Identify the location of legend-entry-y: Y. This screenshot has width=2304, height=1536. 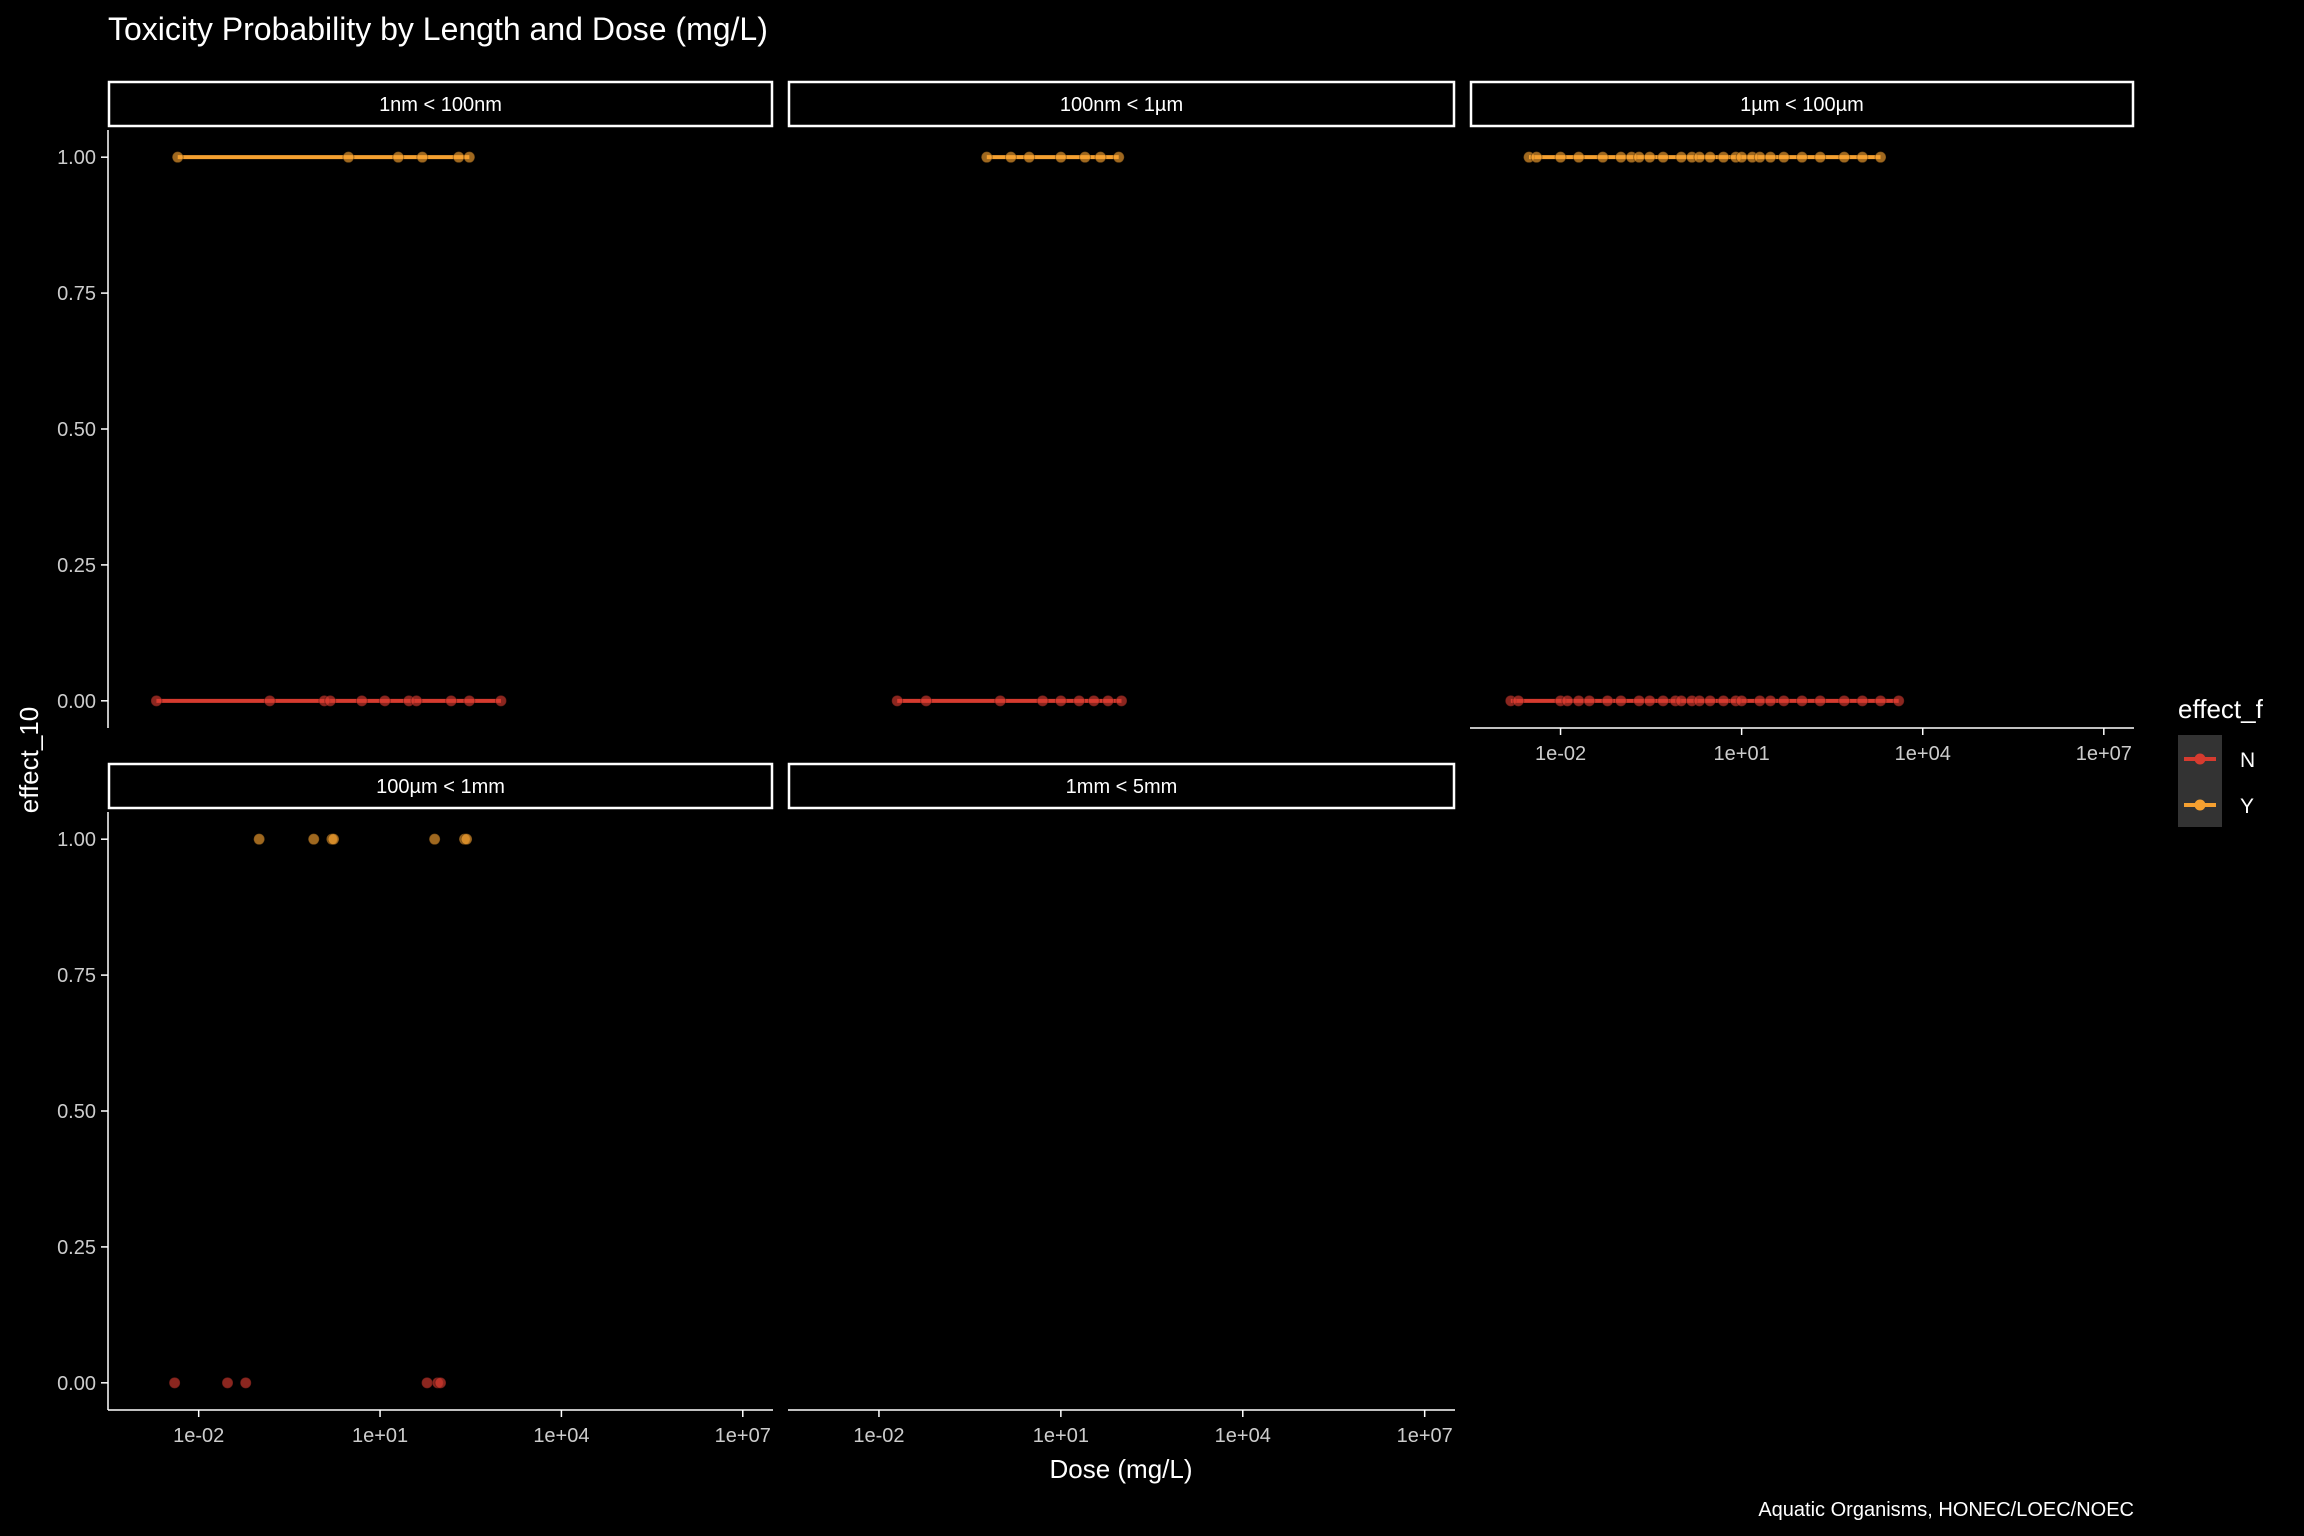
(2219, 806).